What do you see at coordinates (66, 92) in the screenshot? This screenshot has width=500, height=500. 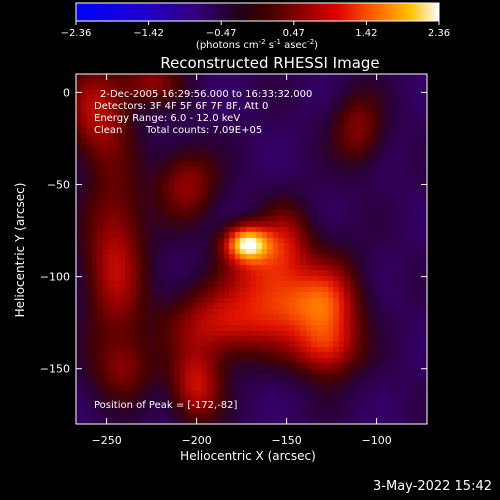 I see `y-tick-label: 0` at bounding box center [66, 92].